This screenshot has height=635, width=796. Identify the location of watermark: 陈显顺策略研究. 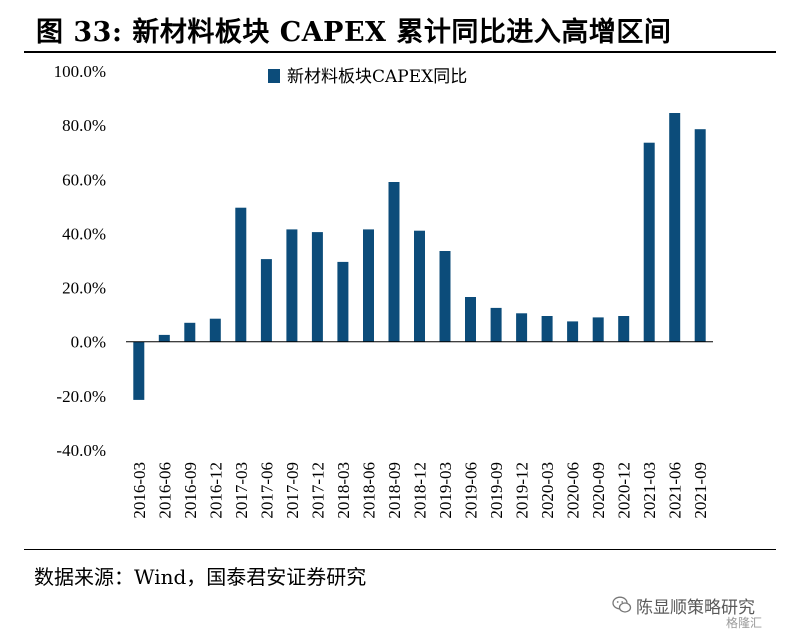
(683, 605).